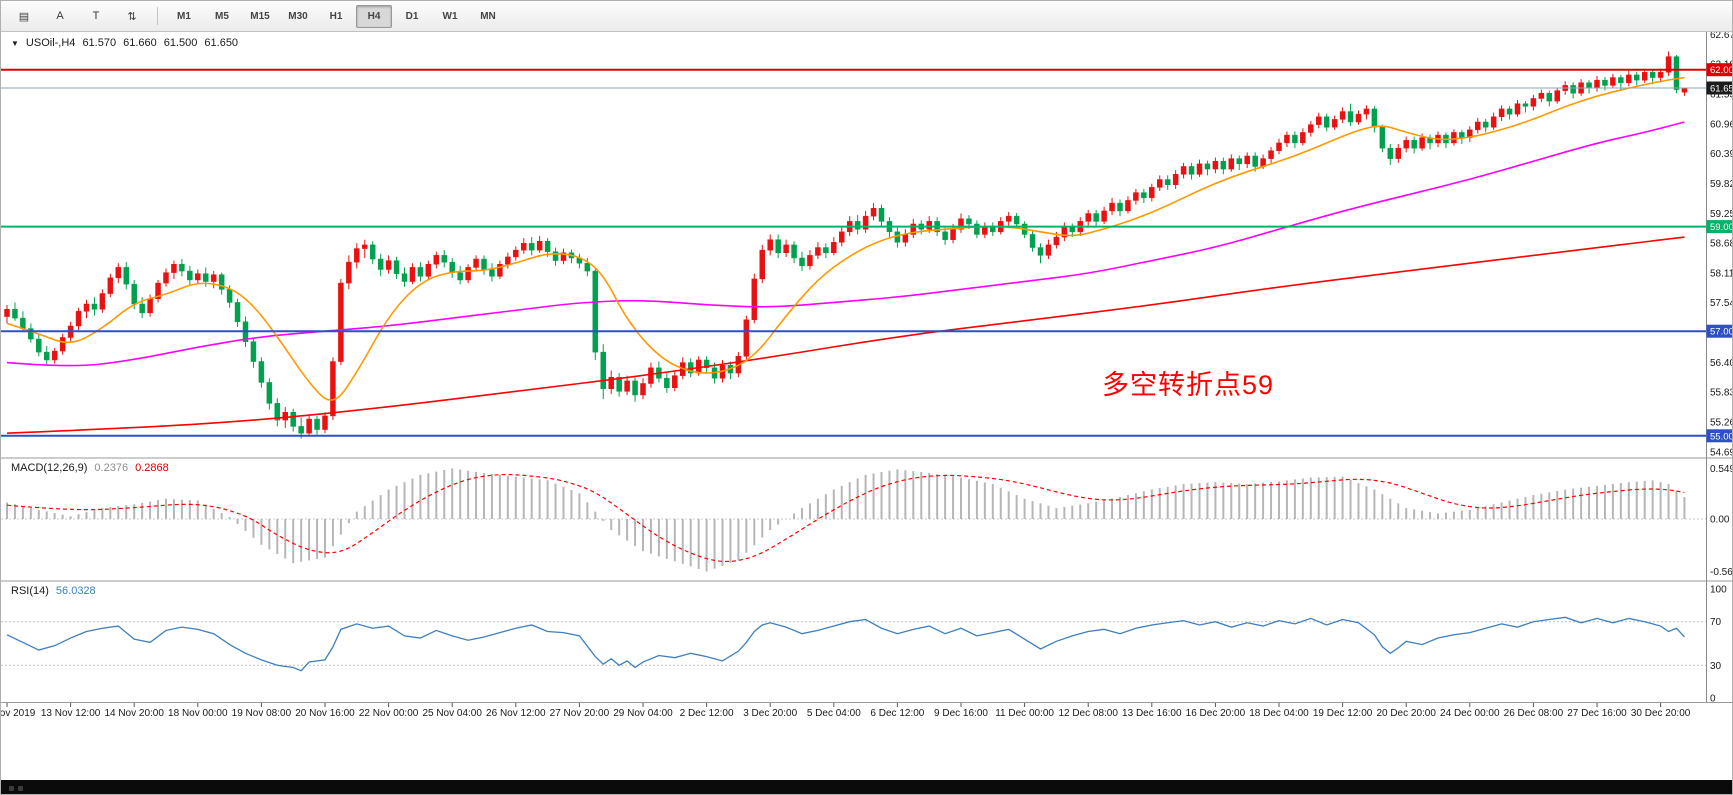  I want to click on svg-text: 13 Dec 16:00, so click(1152, 713).